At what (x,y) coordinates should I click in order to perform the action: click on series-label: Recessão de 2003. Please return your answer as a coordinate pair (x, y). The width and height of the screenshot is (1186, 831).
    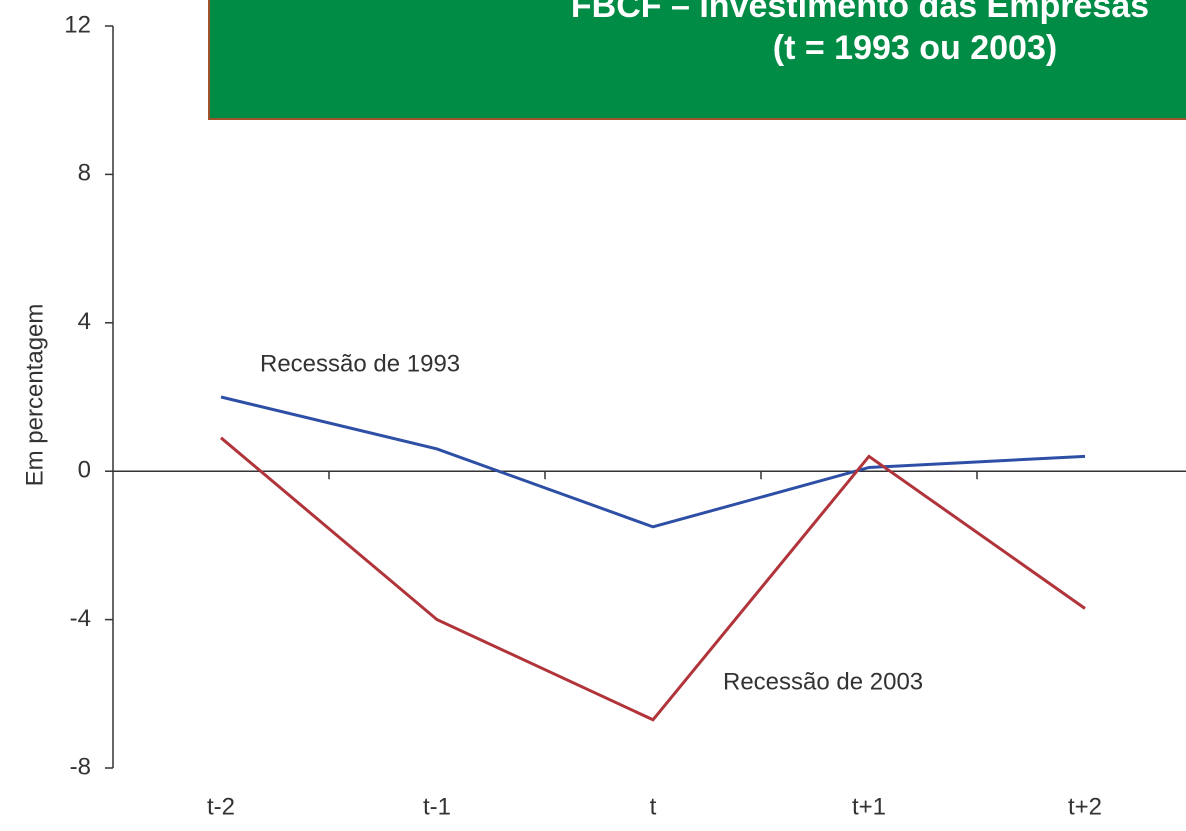
    Looking at the image, I should click on (823, 681).